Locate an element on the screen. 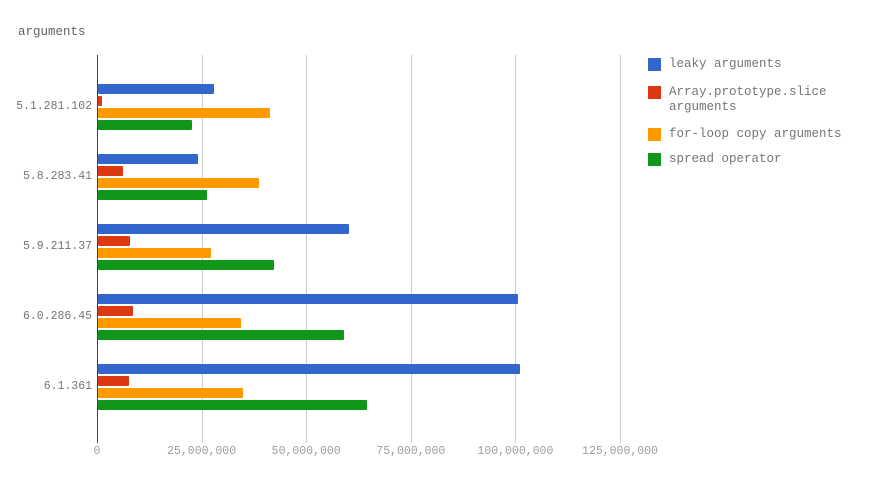  legend-label: leaky arguments is located at coordinates (725, 64).